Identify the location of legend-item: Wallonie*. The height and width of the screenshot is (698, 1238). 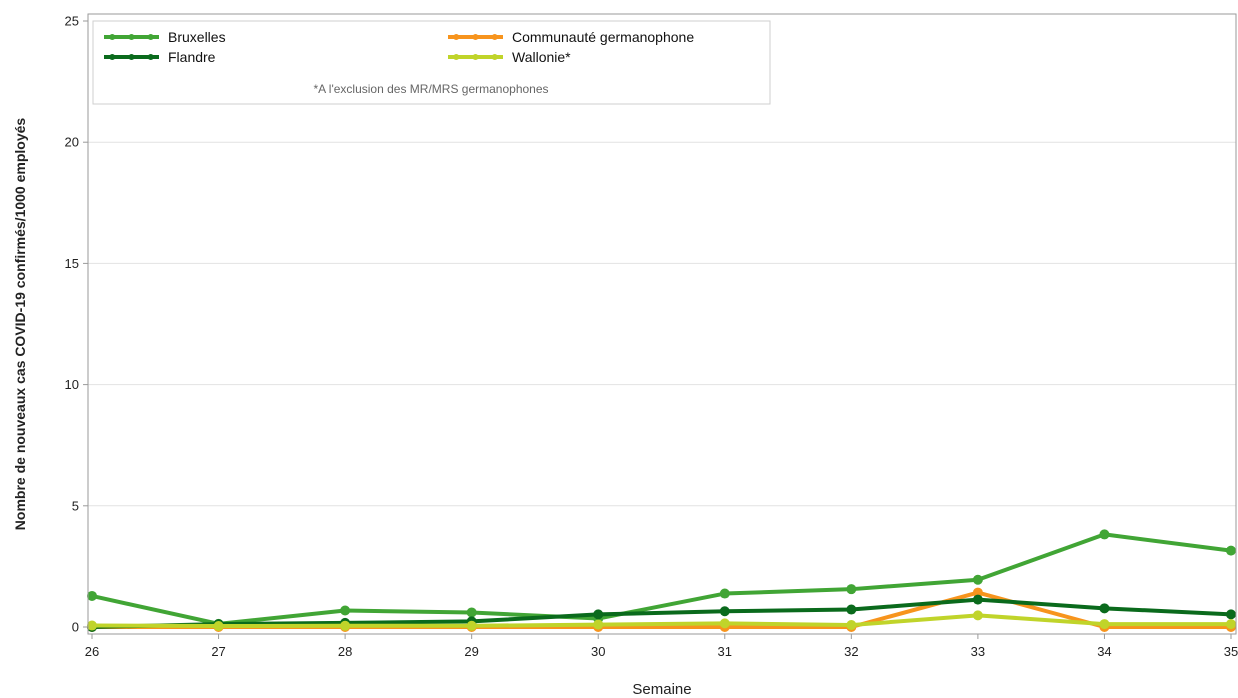
(509, 57).